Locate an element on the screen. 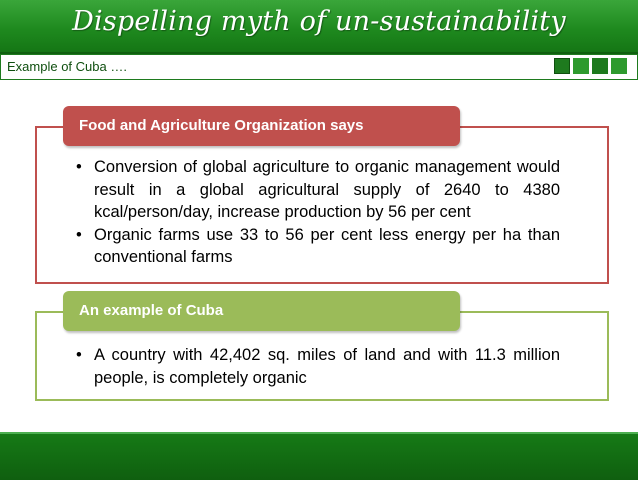 The width and height of the screenshot is (638, 480). title-bar: Dispelling myth of un-sustainability is located at coordinates (319, 27).